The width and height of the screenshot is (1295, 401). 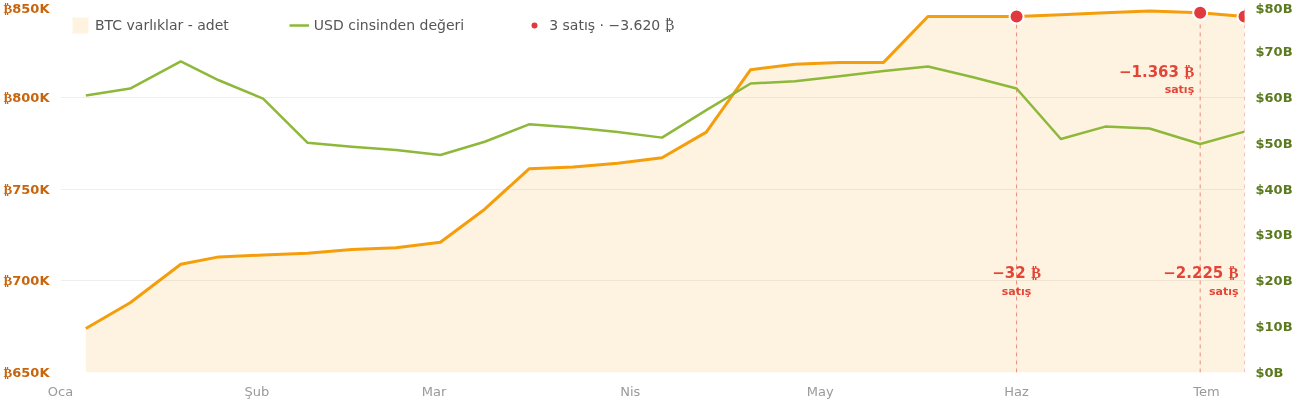 What do you see at coordinates (1274, 143) in the screenshot?
I see `y2-tick-label: $50B` at bounding box center [1274, 143].